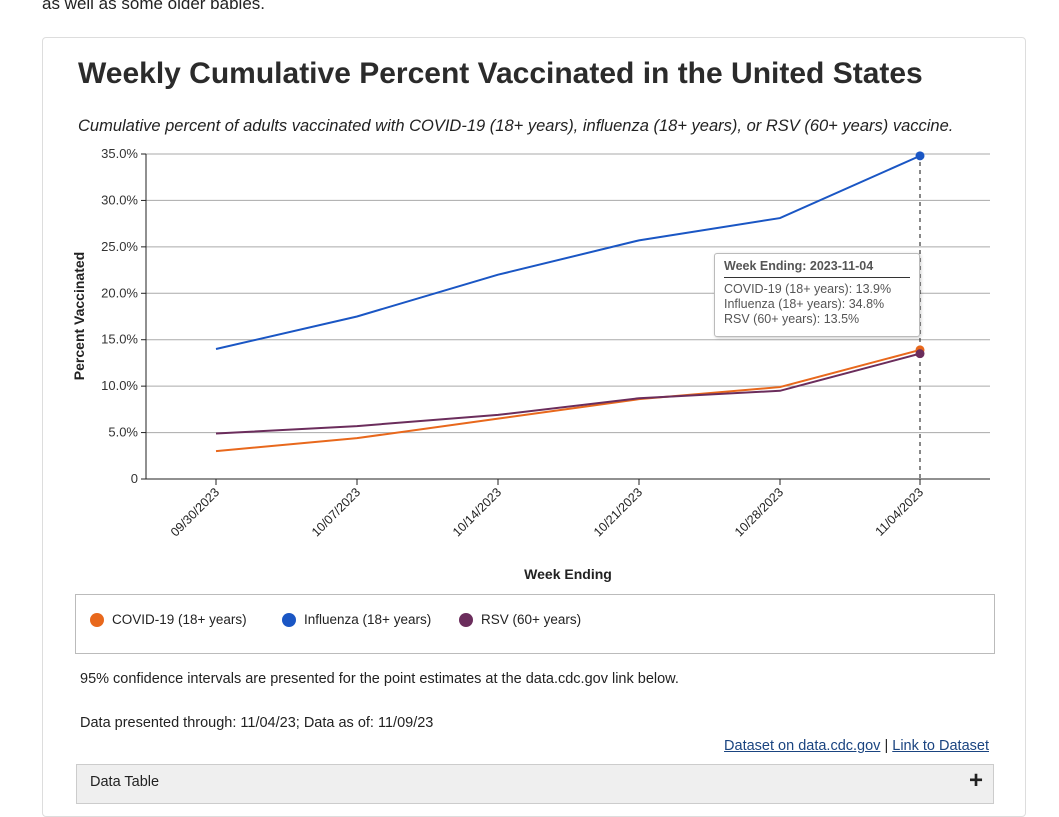 The width and height of the screenshot is (1059, 817). Describe the element at coordinates (792, 319) in the screenshot. I see `tooltip-line-rsv: RSV (60+ years): 13.5%` at that location.